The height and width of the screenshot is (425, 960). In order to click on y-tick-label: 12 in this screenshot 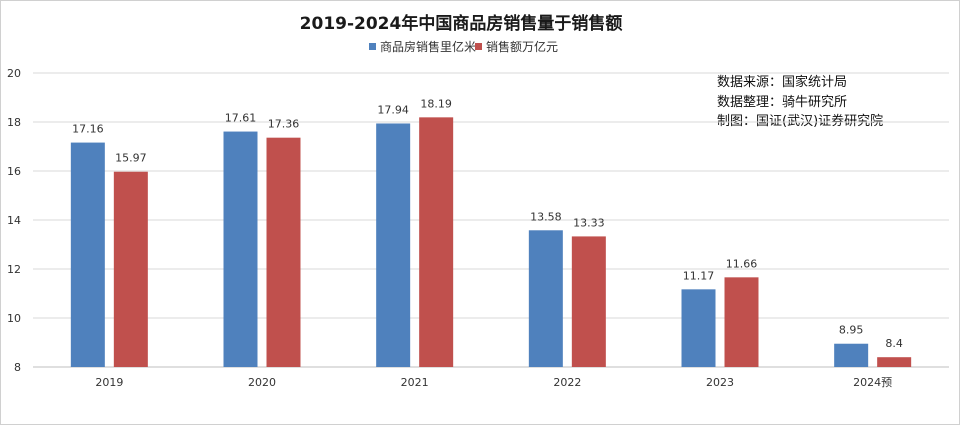, I will do `click(14, 269)`.